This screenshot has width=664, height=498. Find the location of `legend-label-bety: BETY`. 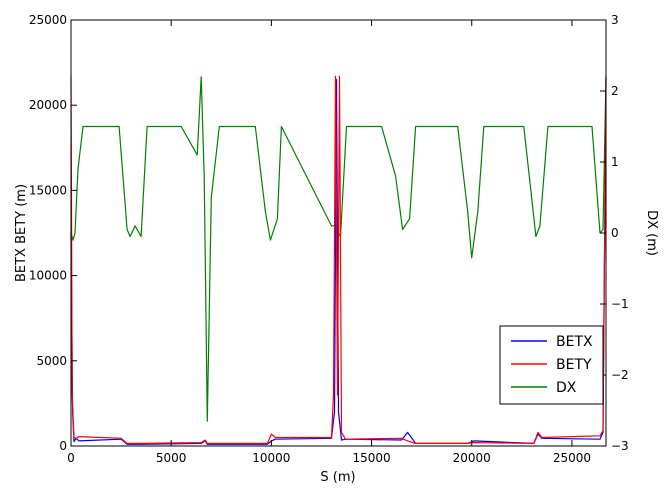

legend-label-bety: BETY is located at coordinates (574, 365).